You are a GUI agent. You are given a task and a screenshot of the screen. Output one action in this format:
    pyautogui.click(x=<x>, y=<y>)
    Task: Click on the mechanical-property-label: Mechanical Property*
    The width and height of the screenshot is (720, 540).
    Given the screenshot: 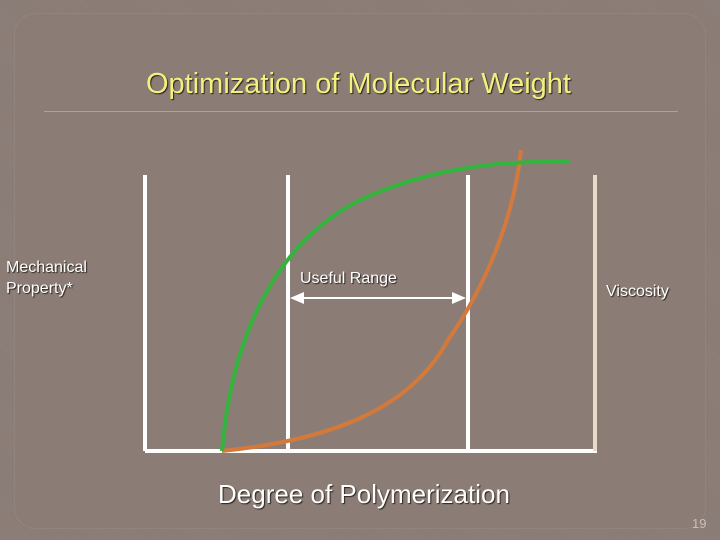 What is the action you would take?
    pyautogui.click(x=46, y=278)
    